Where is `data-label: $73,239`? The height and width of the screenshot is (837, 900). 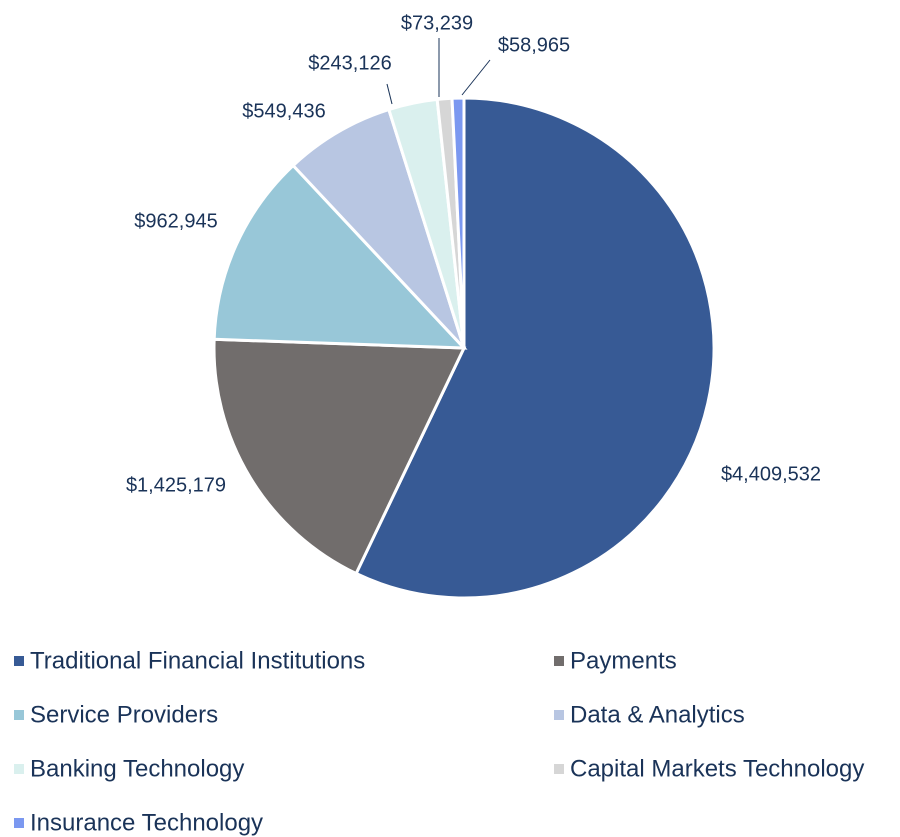 data-label: $73,239 is located at coordinates (437, 23).